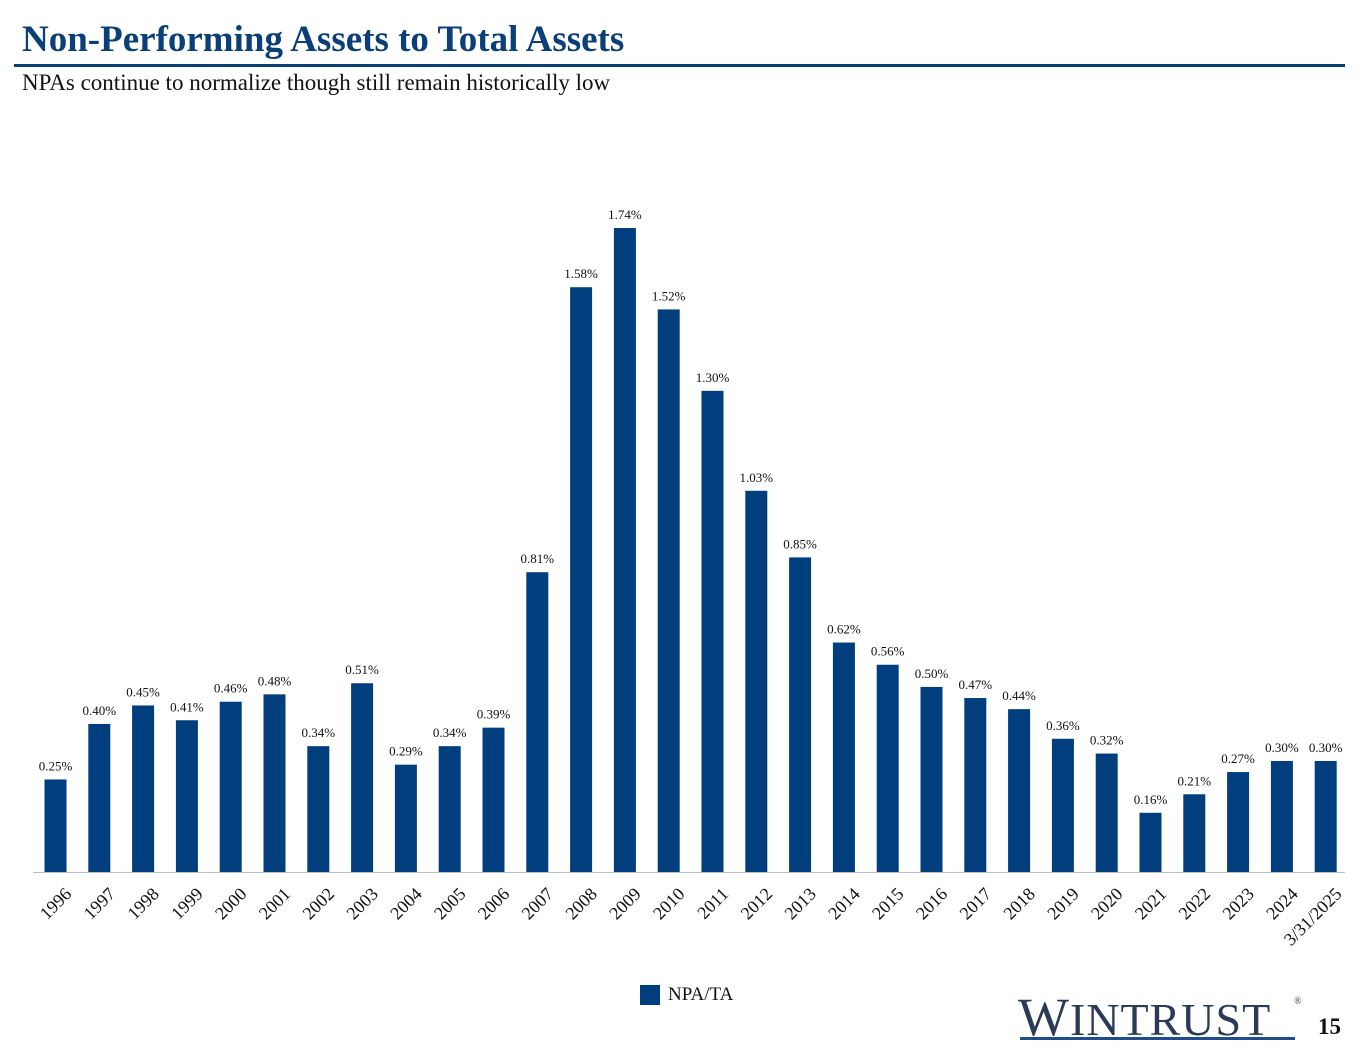 The width and height of the screenshot is (1365, 1055). Describe the element at coordinates (1107, 904) in the screenshot. I see `x-tick-label-2020: 2020` at that location.